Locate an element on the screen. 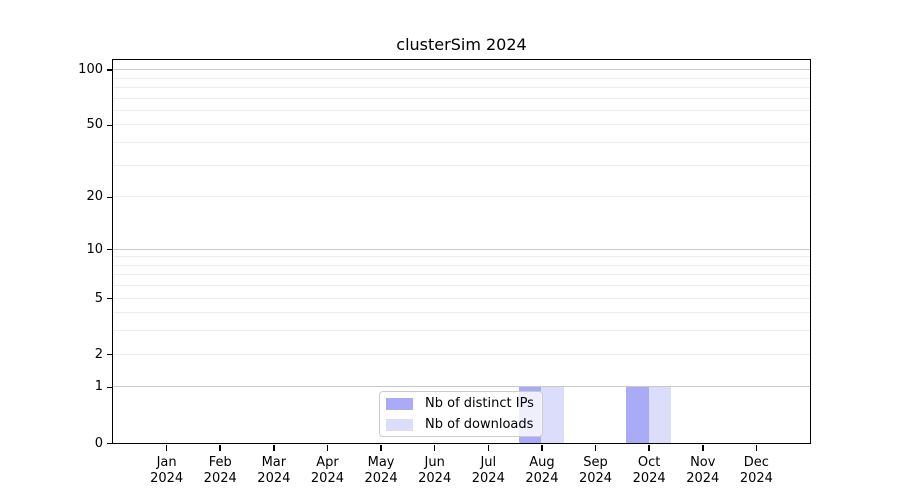 The width and height of the screenshot is (900, 500). legend-entry-distinct-ips: Nb of distinct IPs is located at coordinates (464, 403).